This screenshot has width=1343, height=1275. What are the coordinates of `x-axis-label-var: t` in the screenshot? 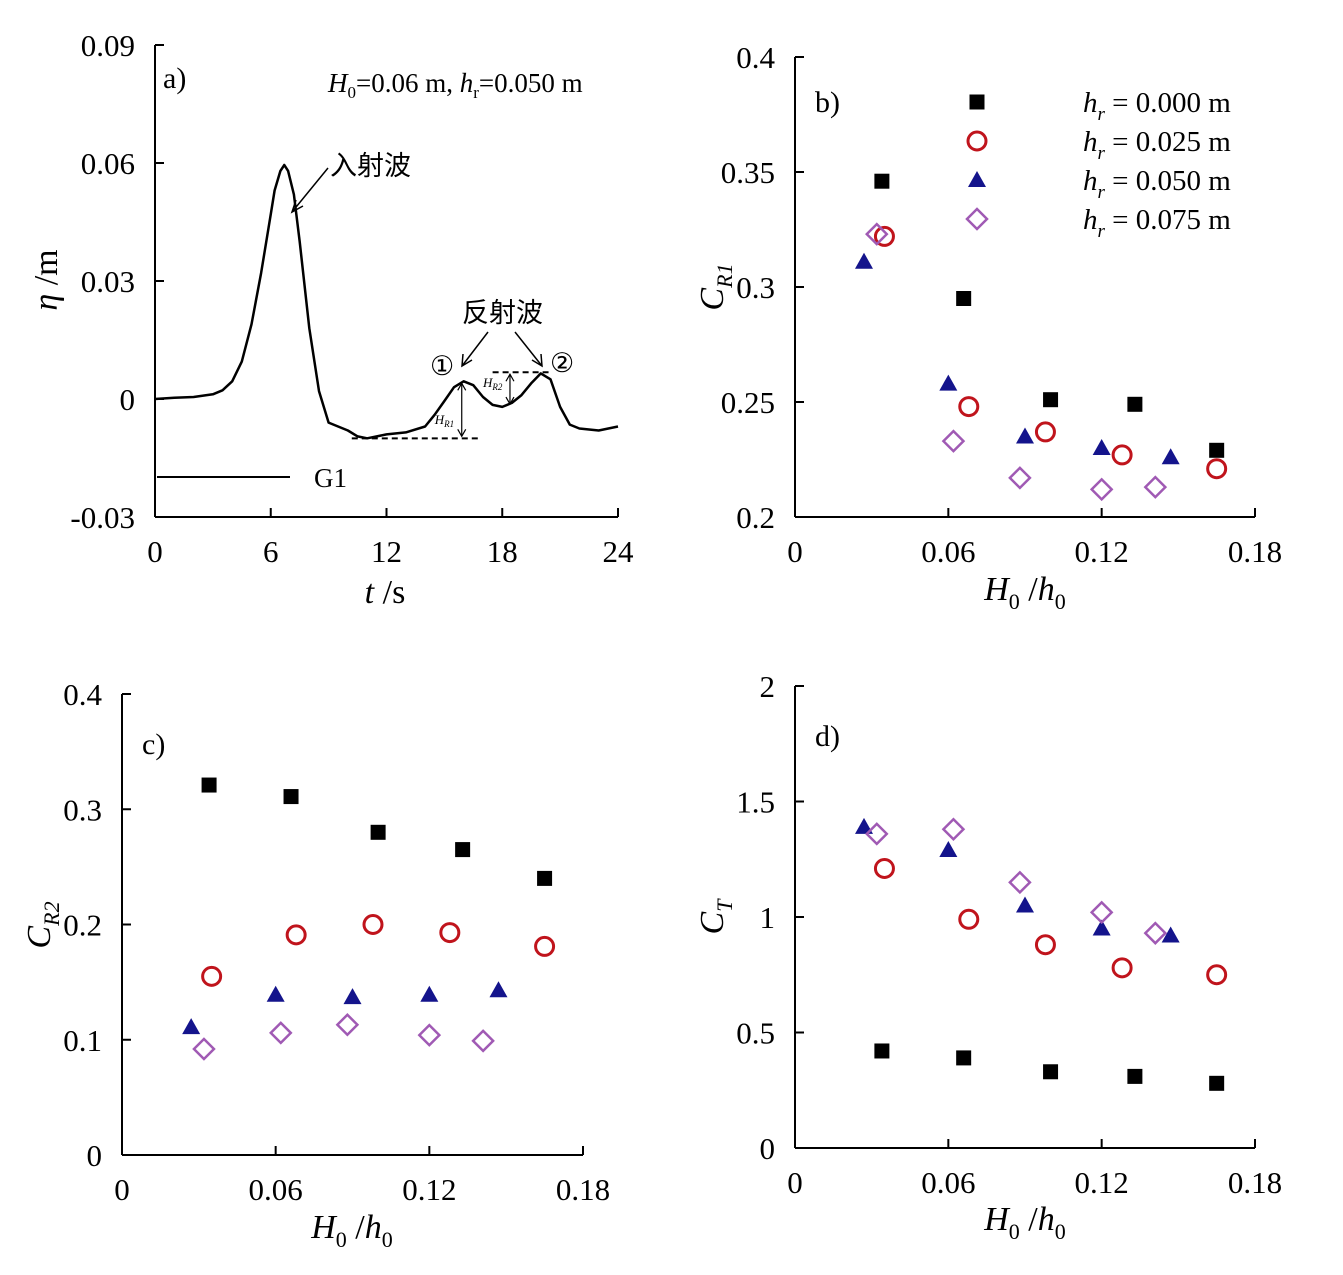 It's located at (370, 592).